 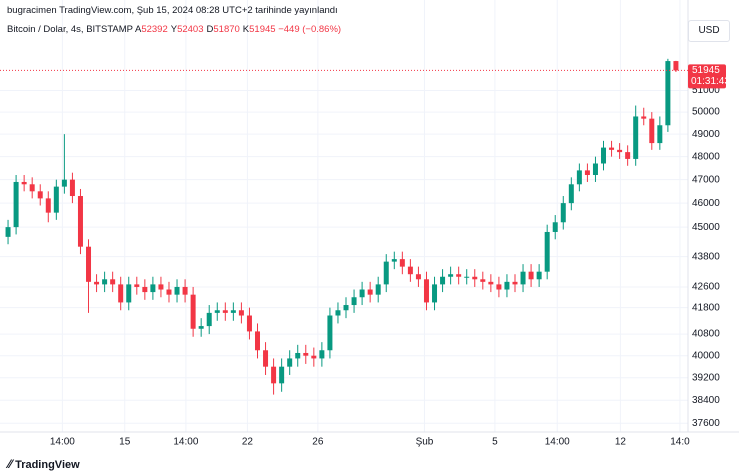 I want to click on y-tick-label: 37600, so click(x=706, y=423).